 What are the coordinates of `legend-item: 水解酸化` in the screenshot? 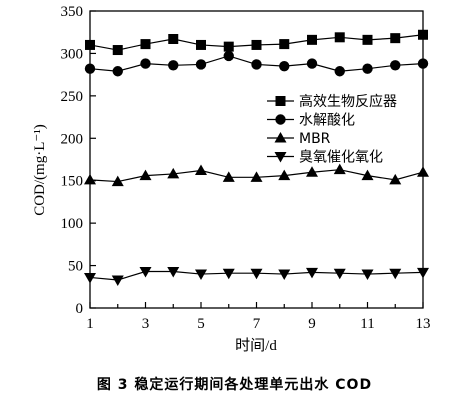 It's located at (311, 121).